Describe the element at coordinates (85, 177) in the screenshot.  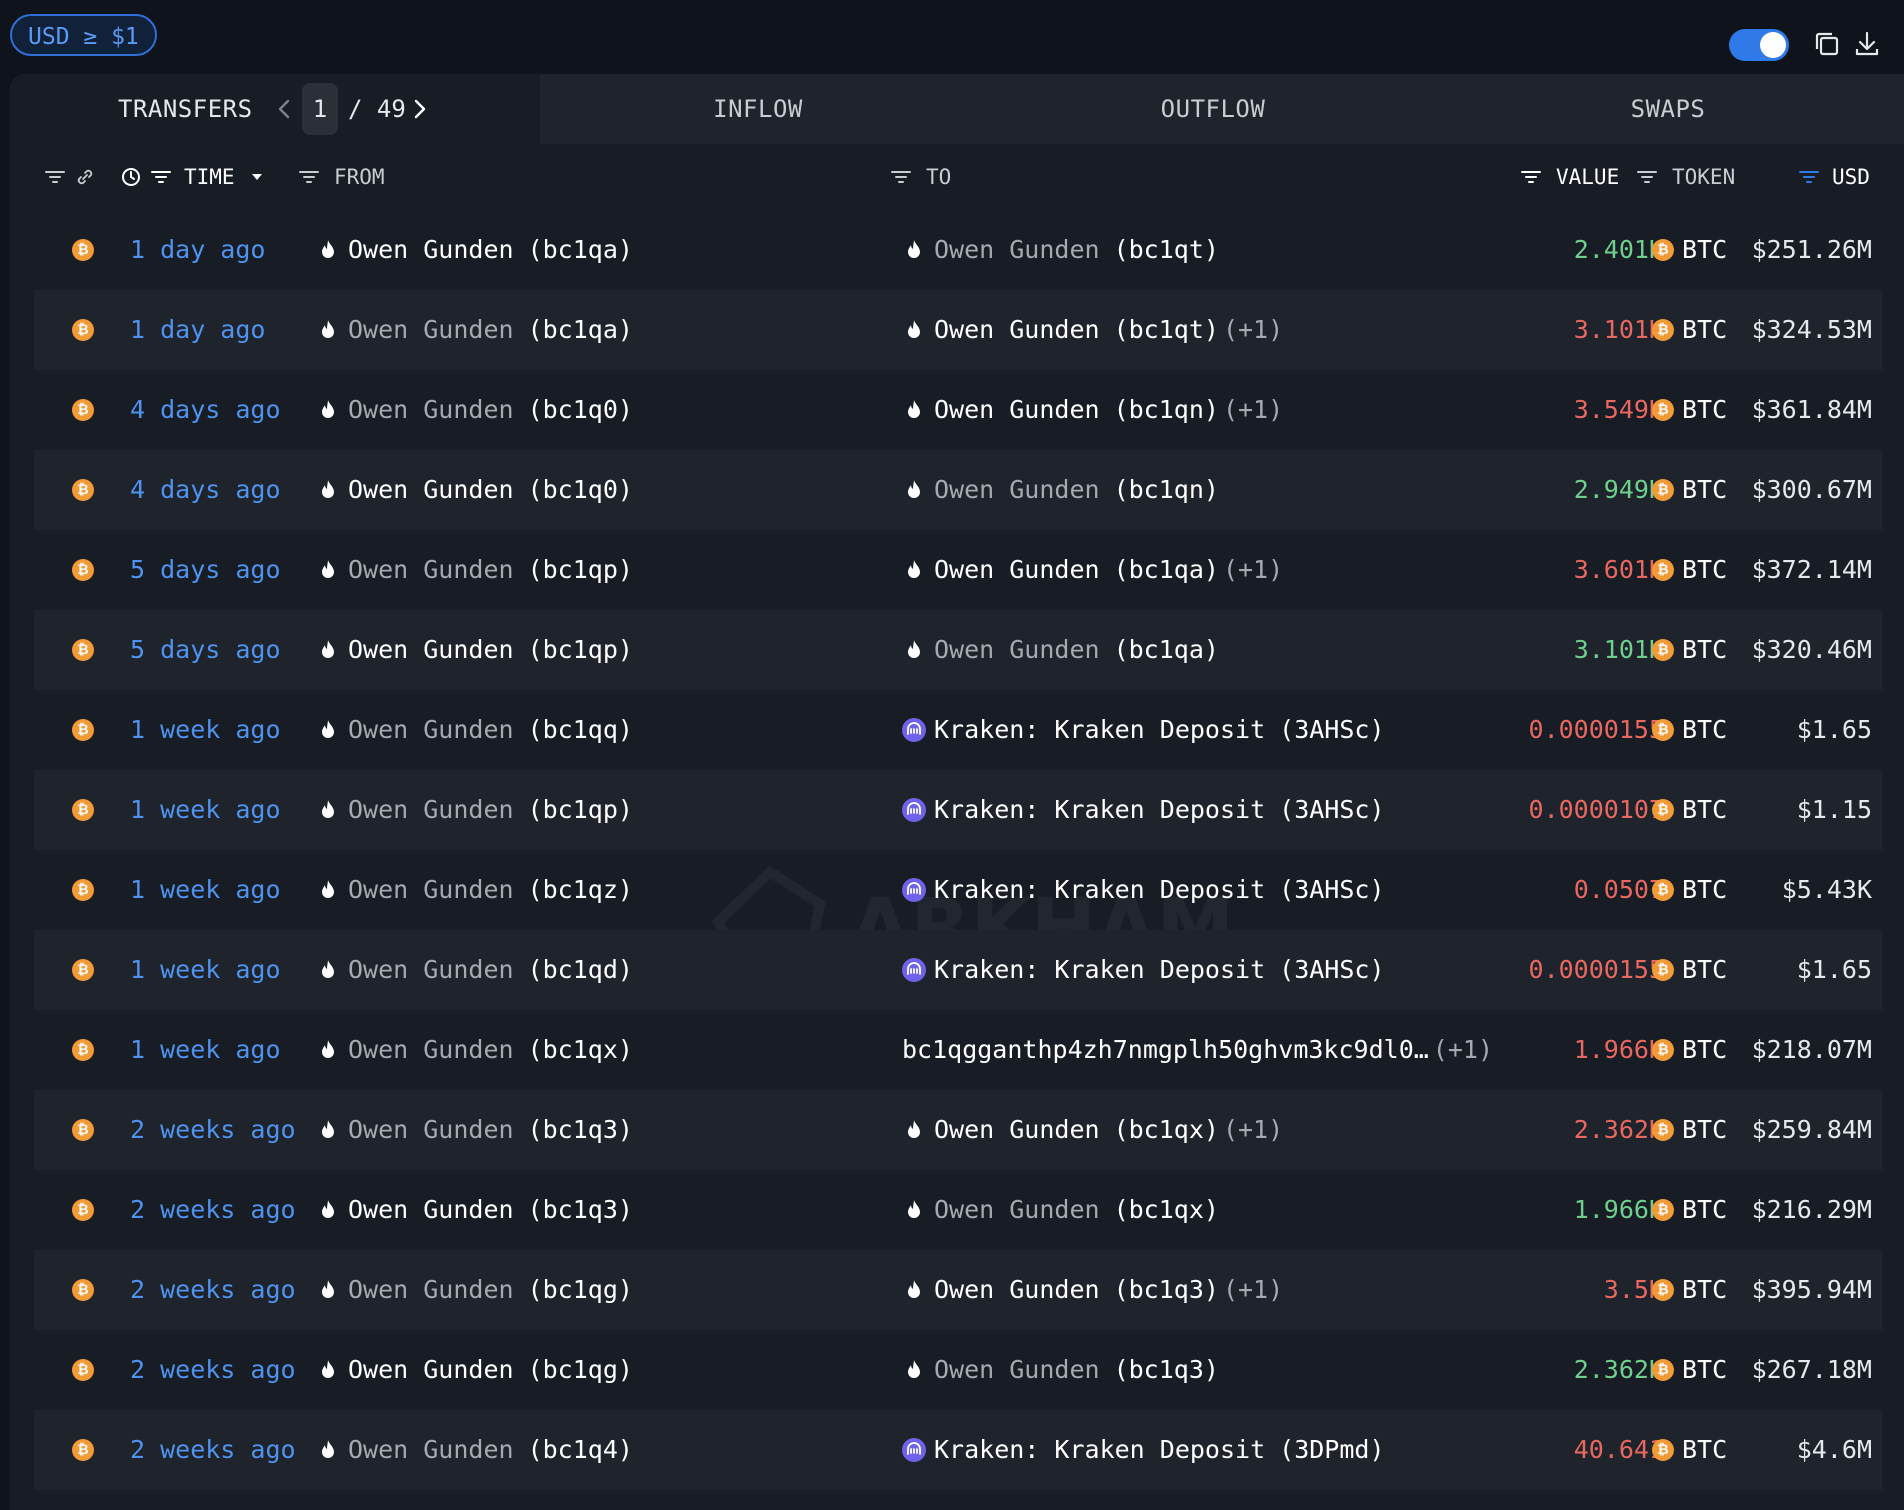
I see `link-icon` at that location.